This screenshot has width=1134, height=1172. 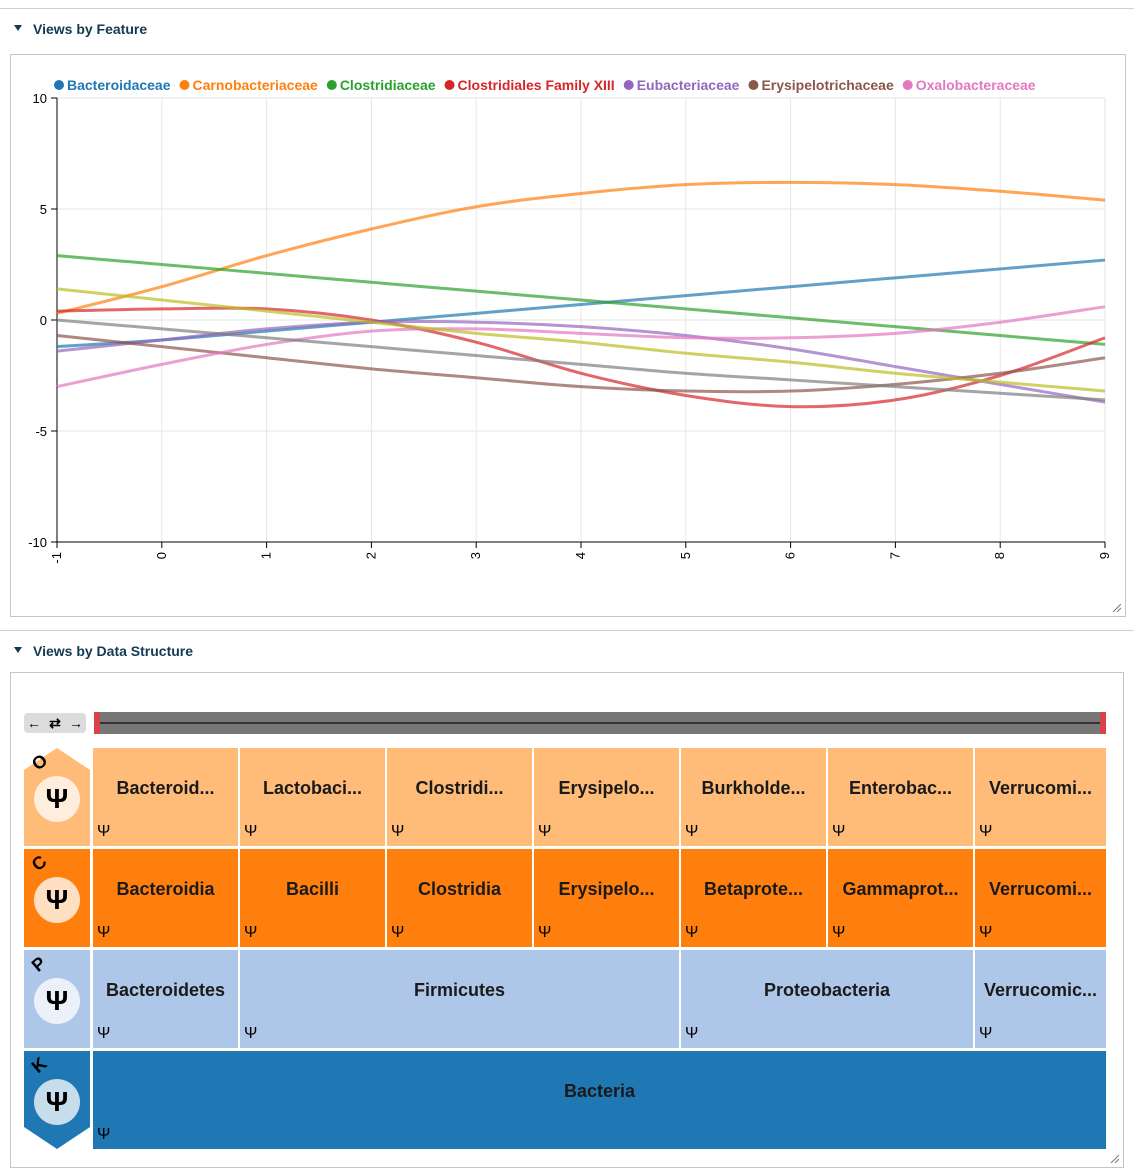 I want to click on taxon-name: Bacteroidia, so click(x=165, y=889).